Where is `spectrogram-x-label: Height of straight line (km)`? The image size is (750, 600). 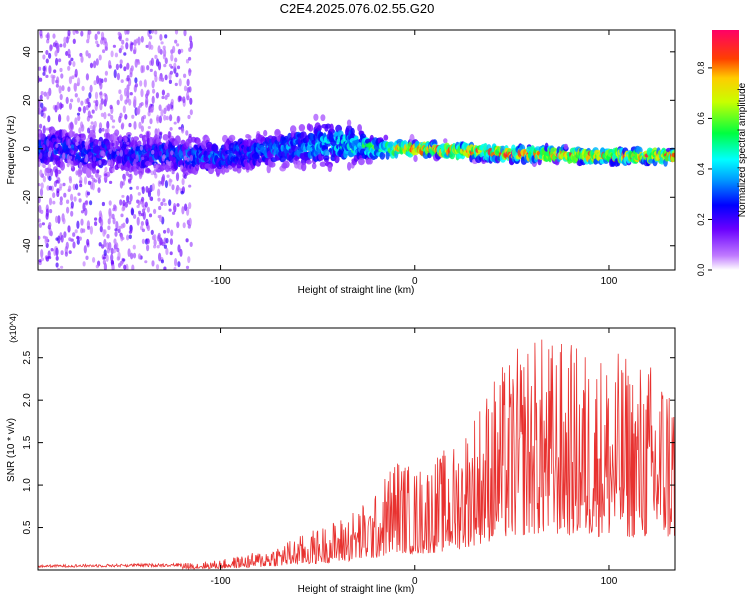 spectrogram-x-label: Height of straight line (km) is located at coordinates (356, 290).